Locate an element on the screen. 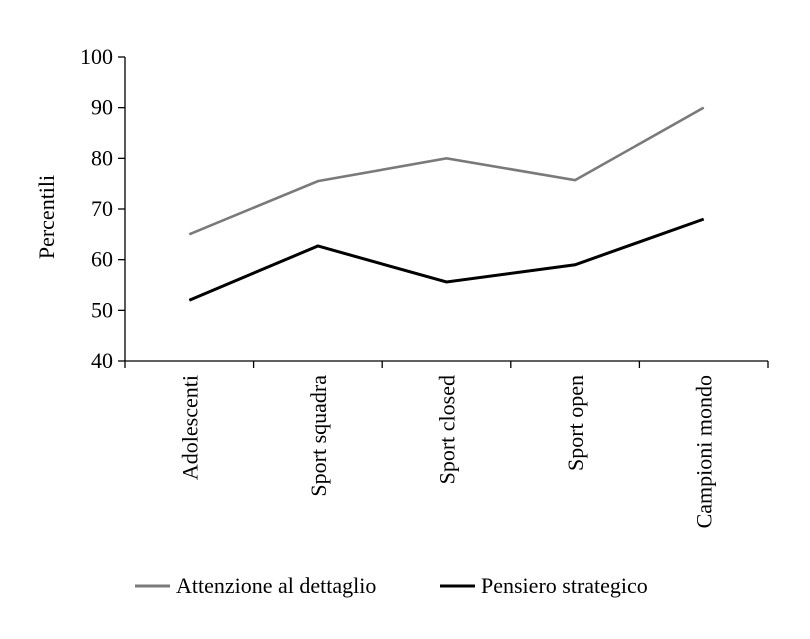  y-tick-label: 70 is located at coordinates (102, 208).